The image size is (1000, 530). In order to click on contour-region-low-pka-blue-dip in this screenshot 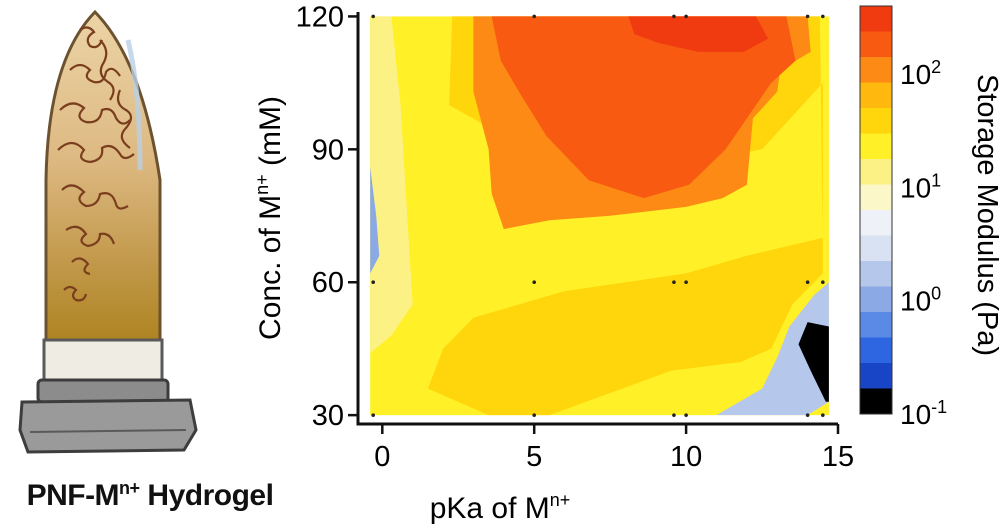, I will do `click(375, 220)`.